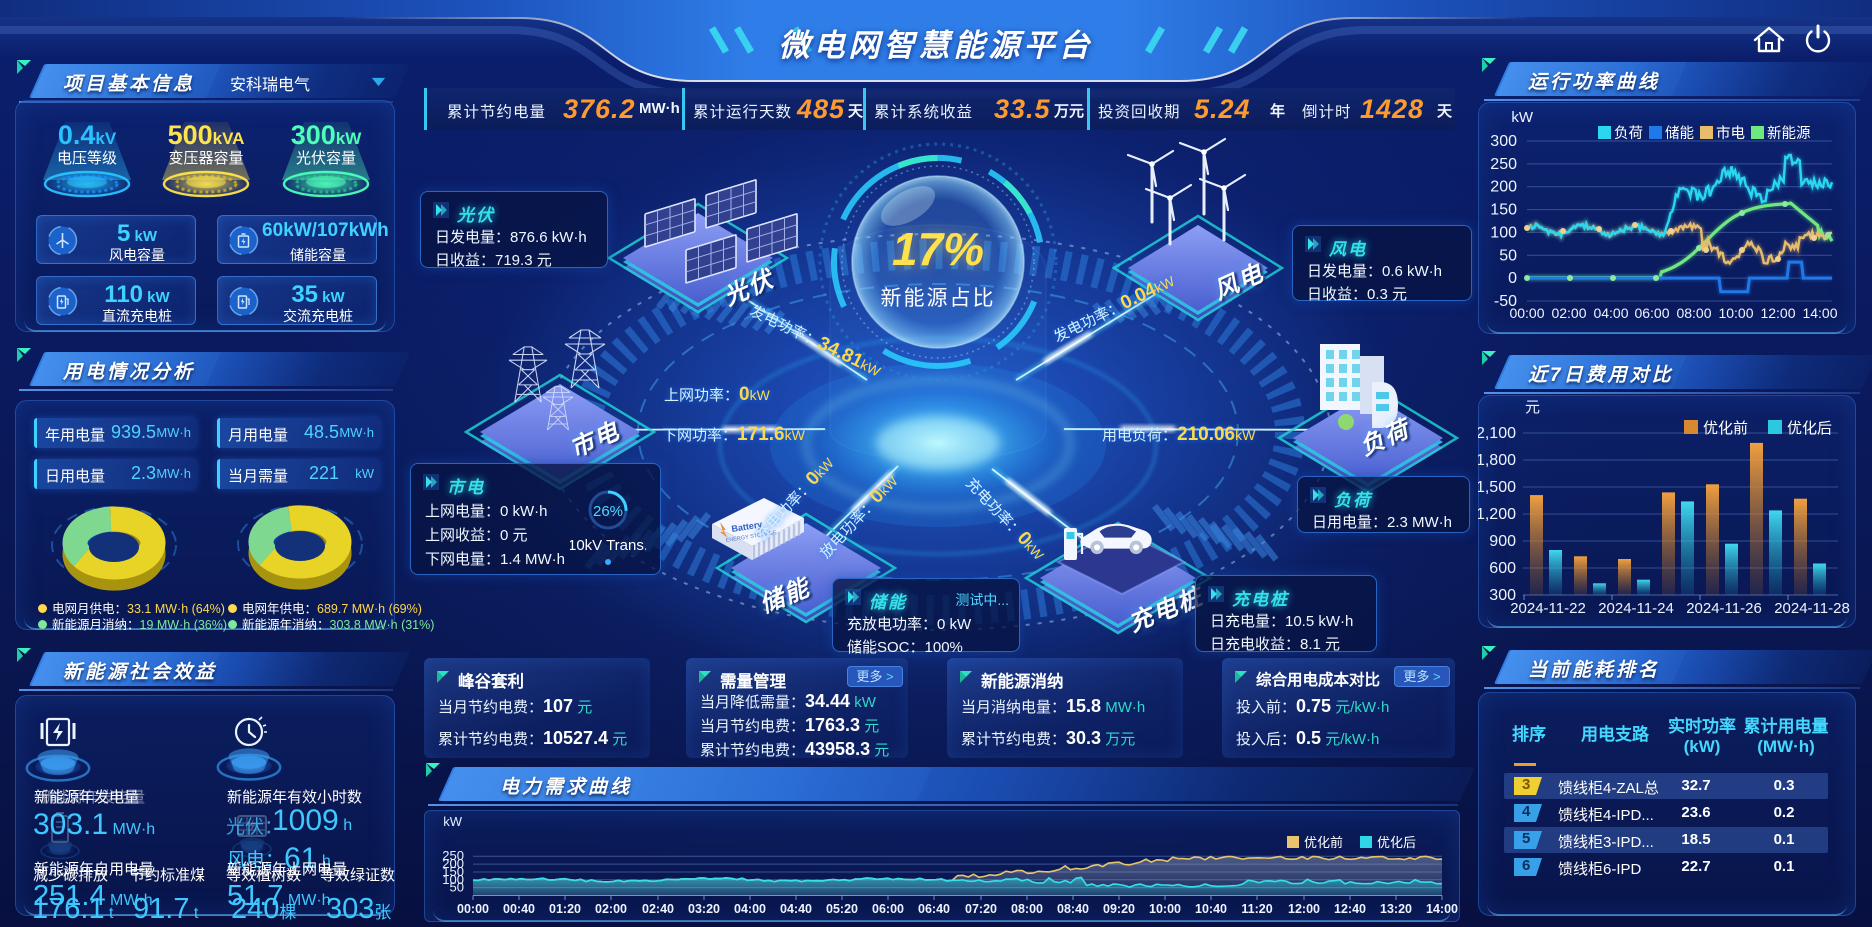 This screenshot has width=1872, height=927. Describe the element at coordinates (1679, 133) in the screenshot. I see `svg-text: 储能` at that location.